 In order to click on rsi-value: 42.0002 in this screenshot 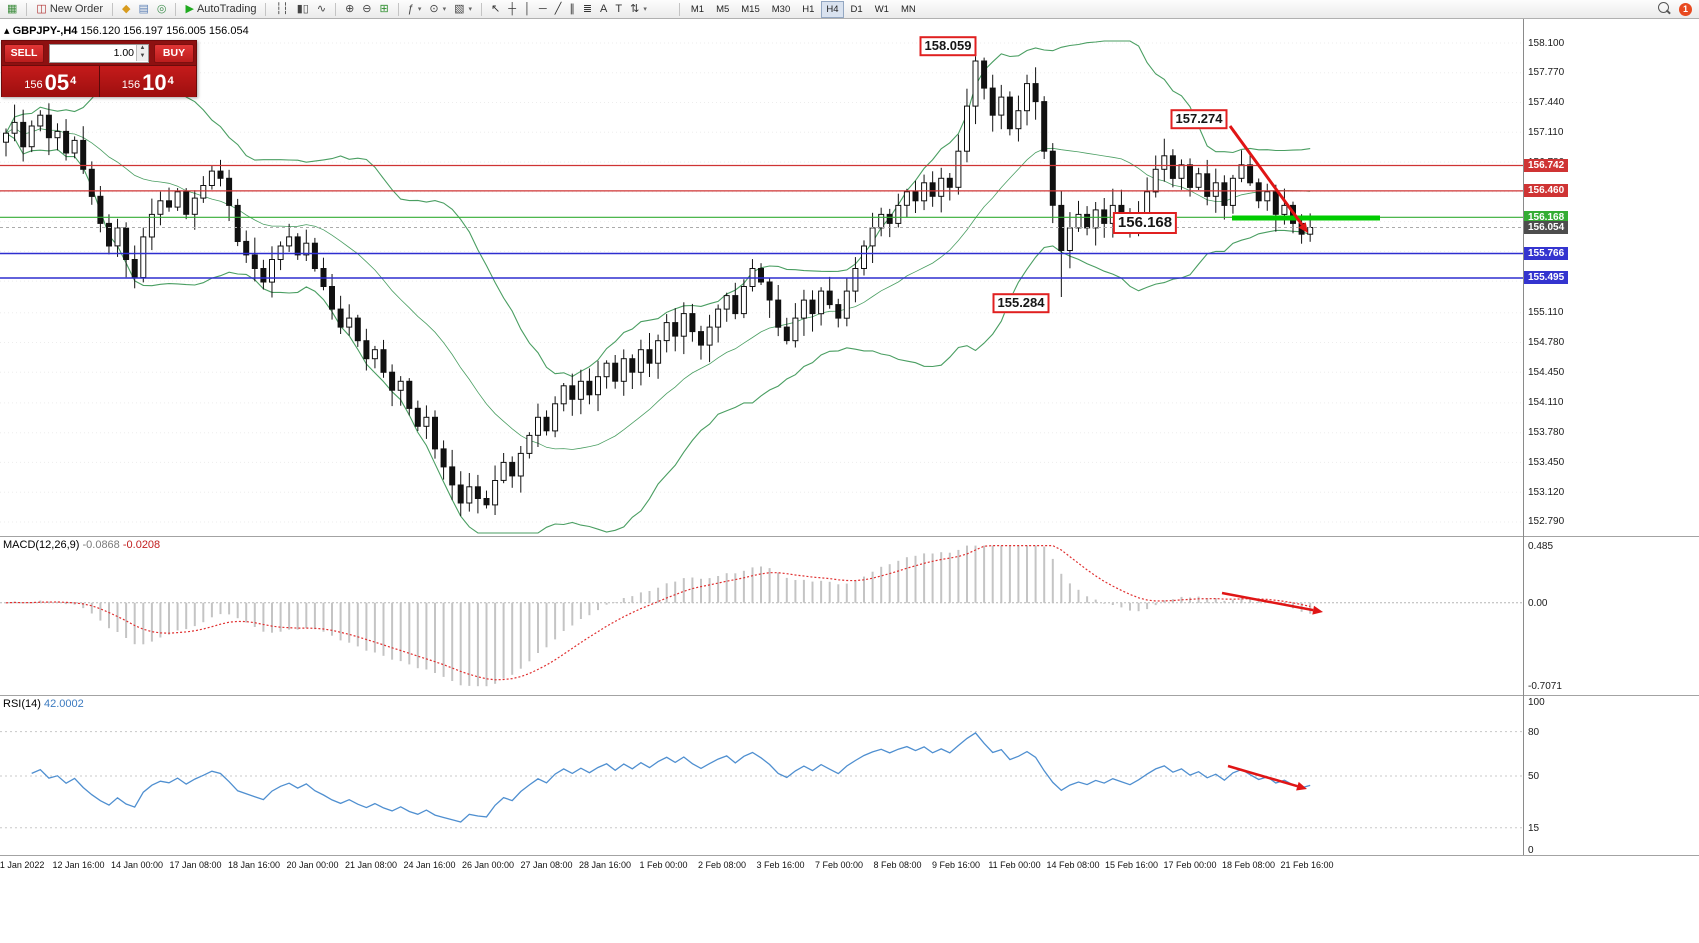, I will do `click(63, 704)`.